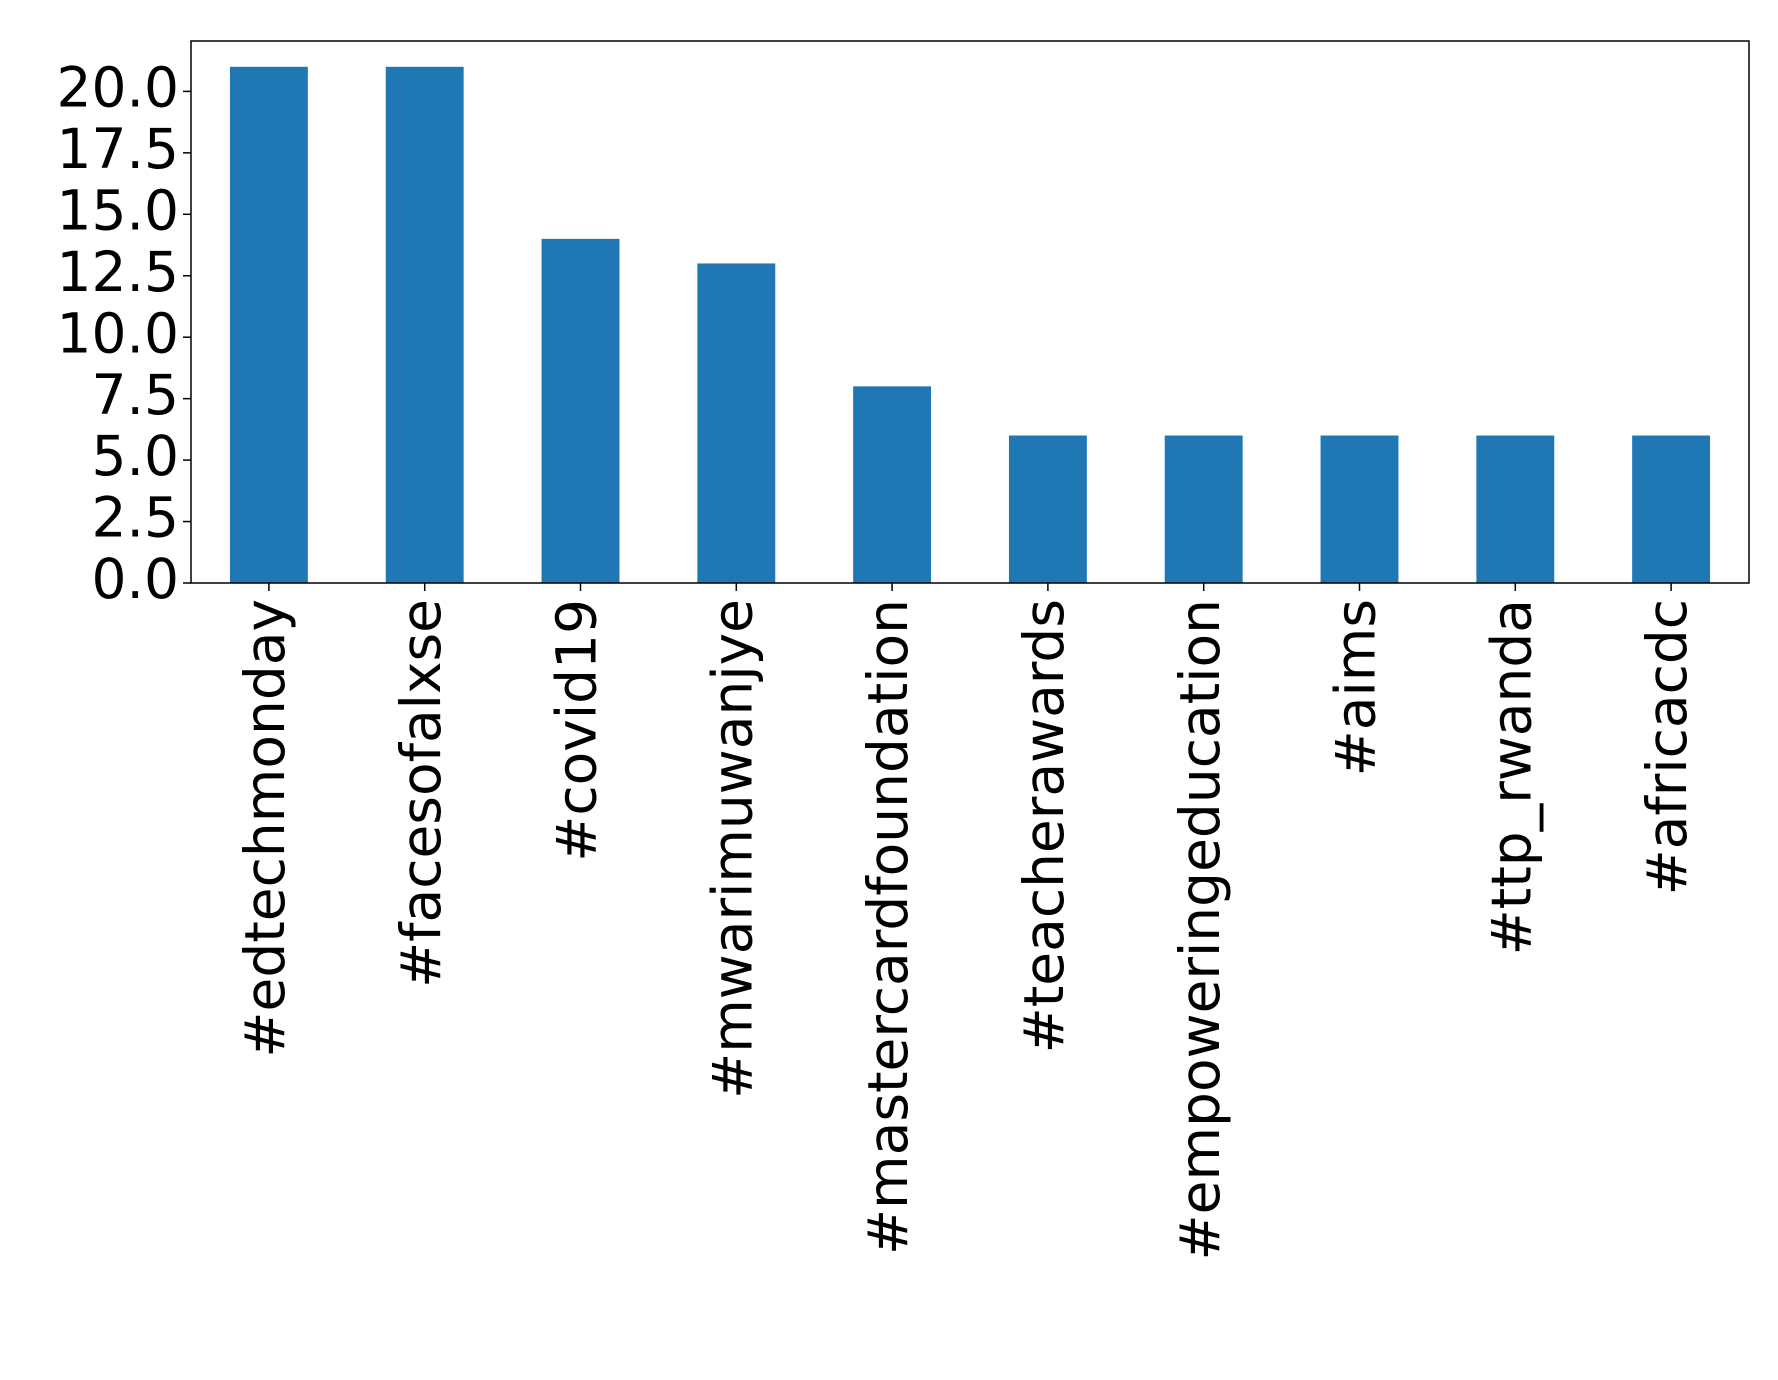 The width and height of the screenshot is (1778, 1380). Describe the element at coordinates (421, 793) in the screenshot. I see `x-tick-label: #facesofalxse` at that location.